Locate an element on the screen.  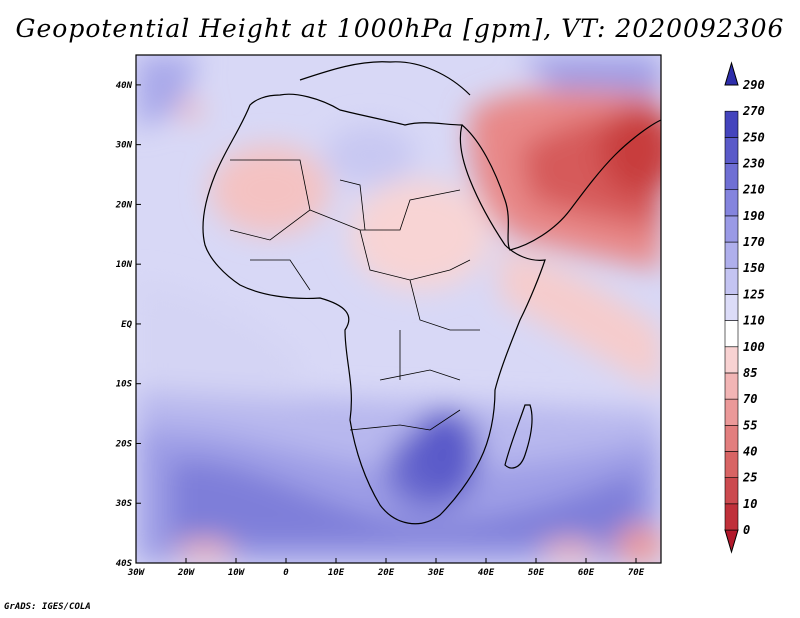
x-tick-label: 10W is located at coordinates (237, 573).